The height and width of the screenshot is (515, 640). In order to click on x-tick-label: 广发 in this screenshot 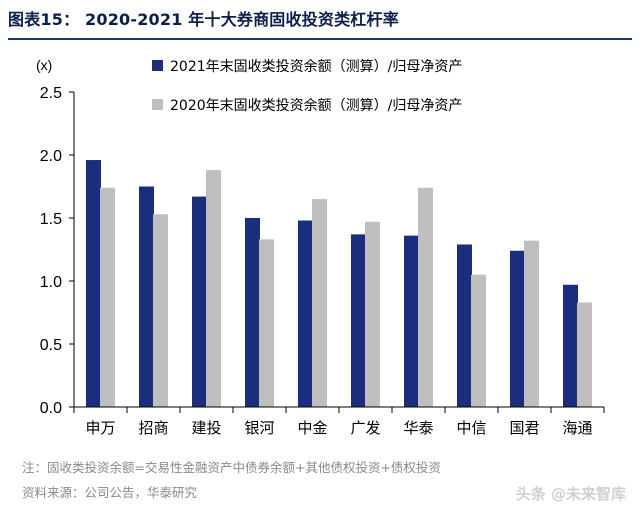, I will do `click(365, 428)`.